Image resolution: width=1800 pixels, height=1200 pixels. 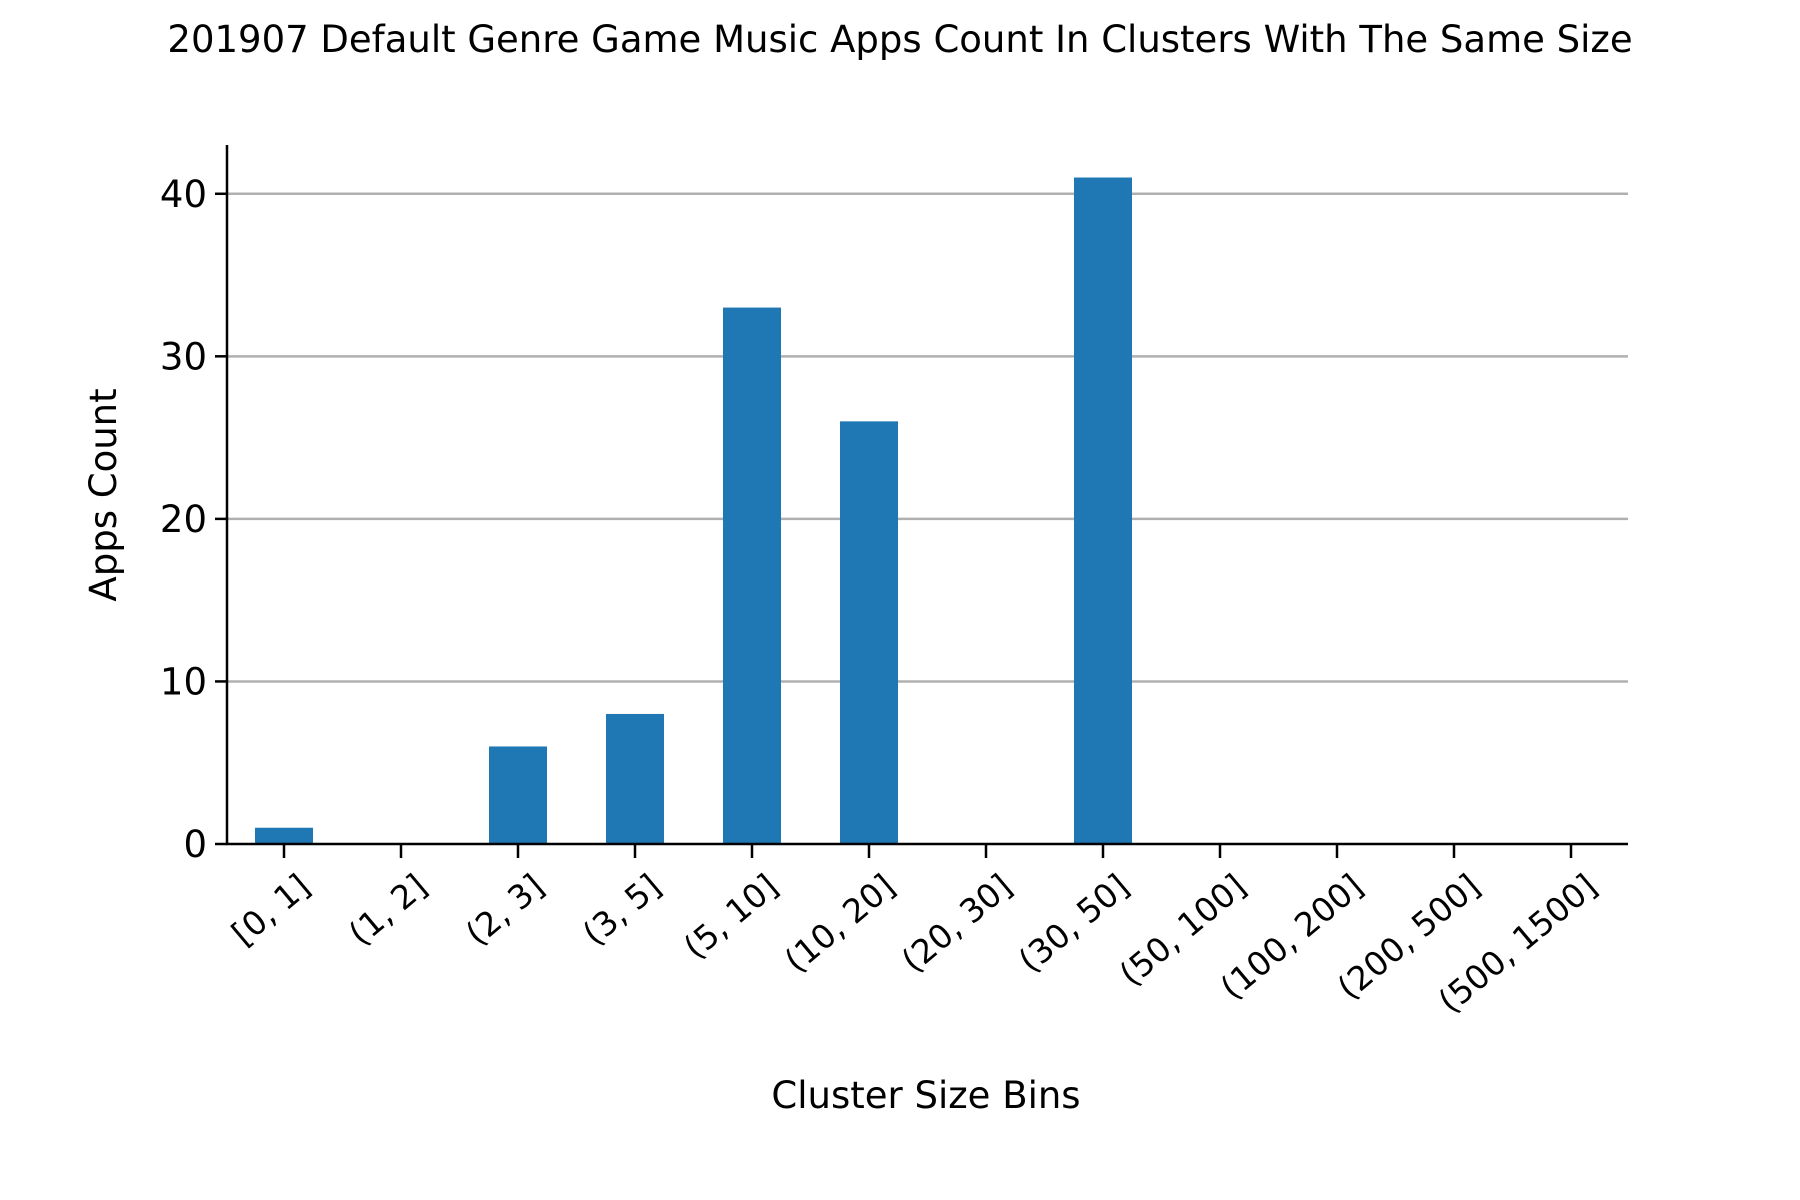 What do you see at coordinates (183, 194) in the screenshot?
I see `y-tick-label: 40` at bounding box center [183, 194].